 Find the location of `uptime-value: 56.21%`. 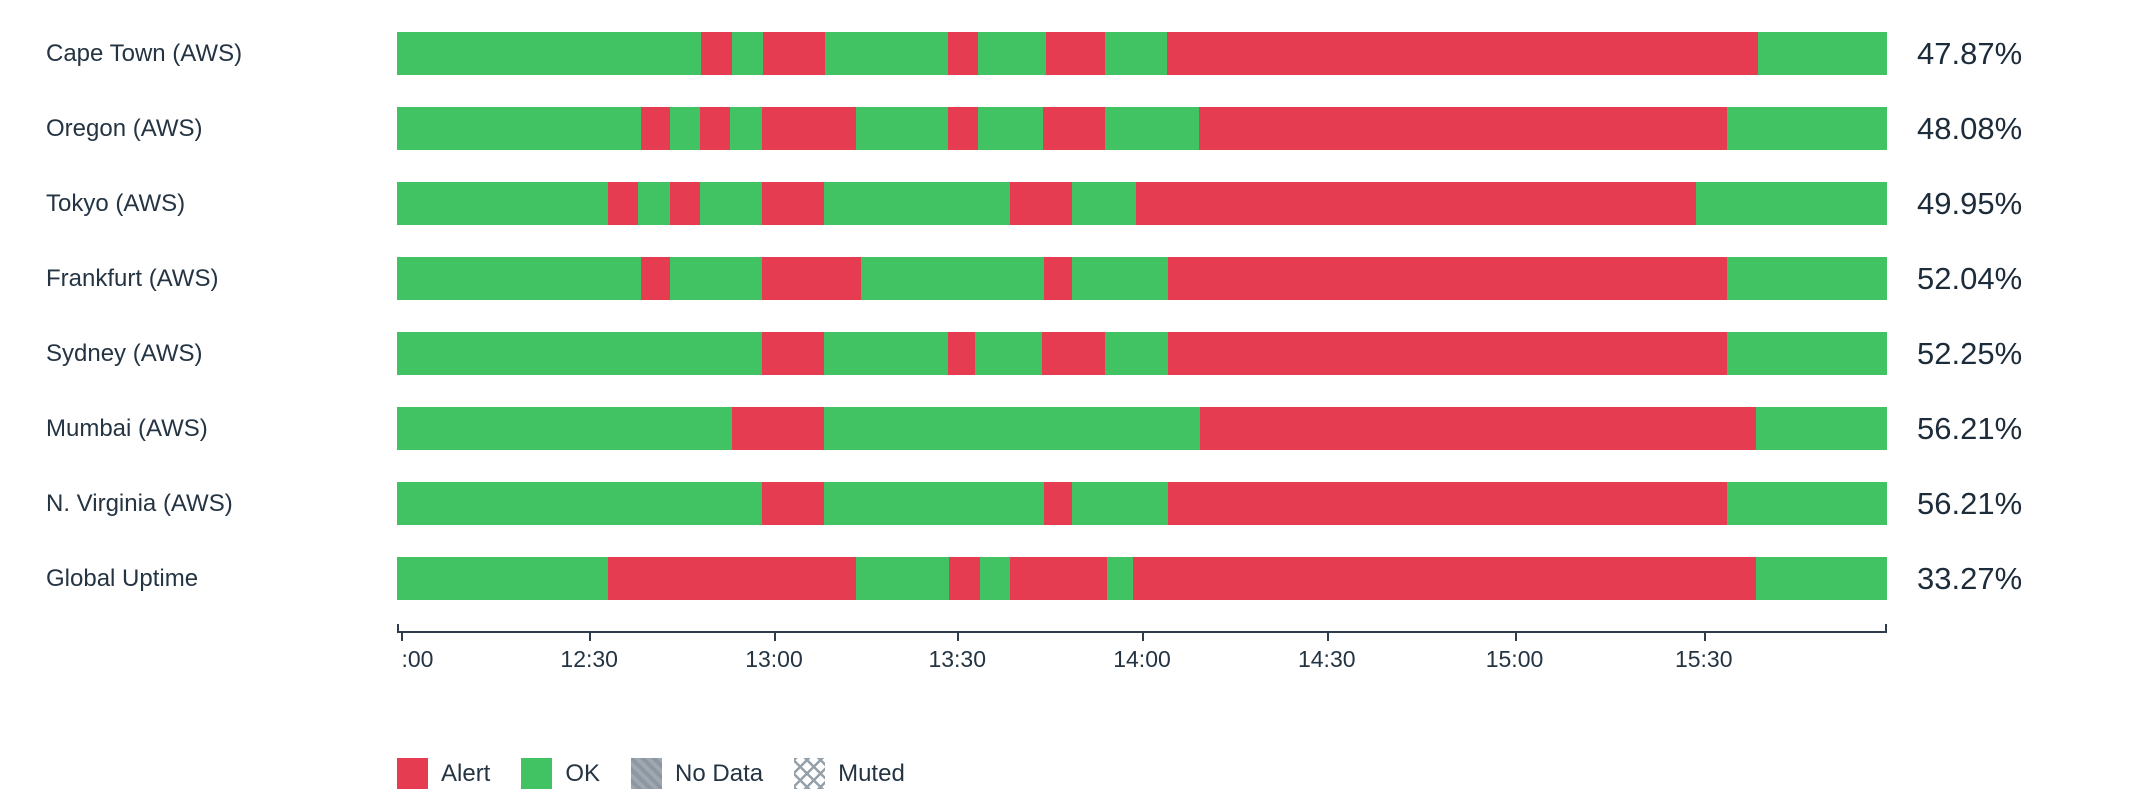

uptime-value: 56.21% is located at coordinates (1970, 503).